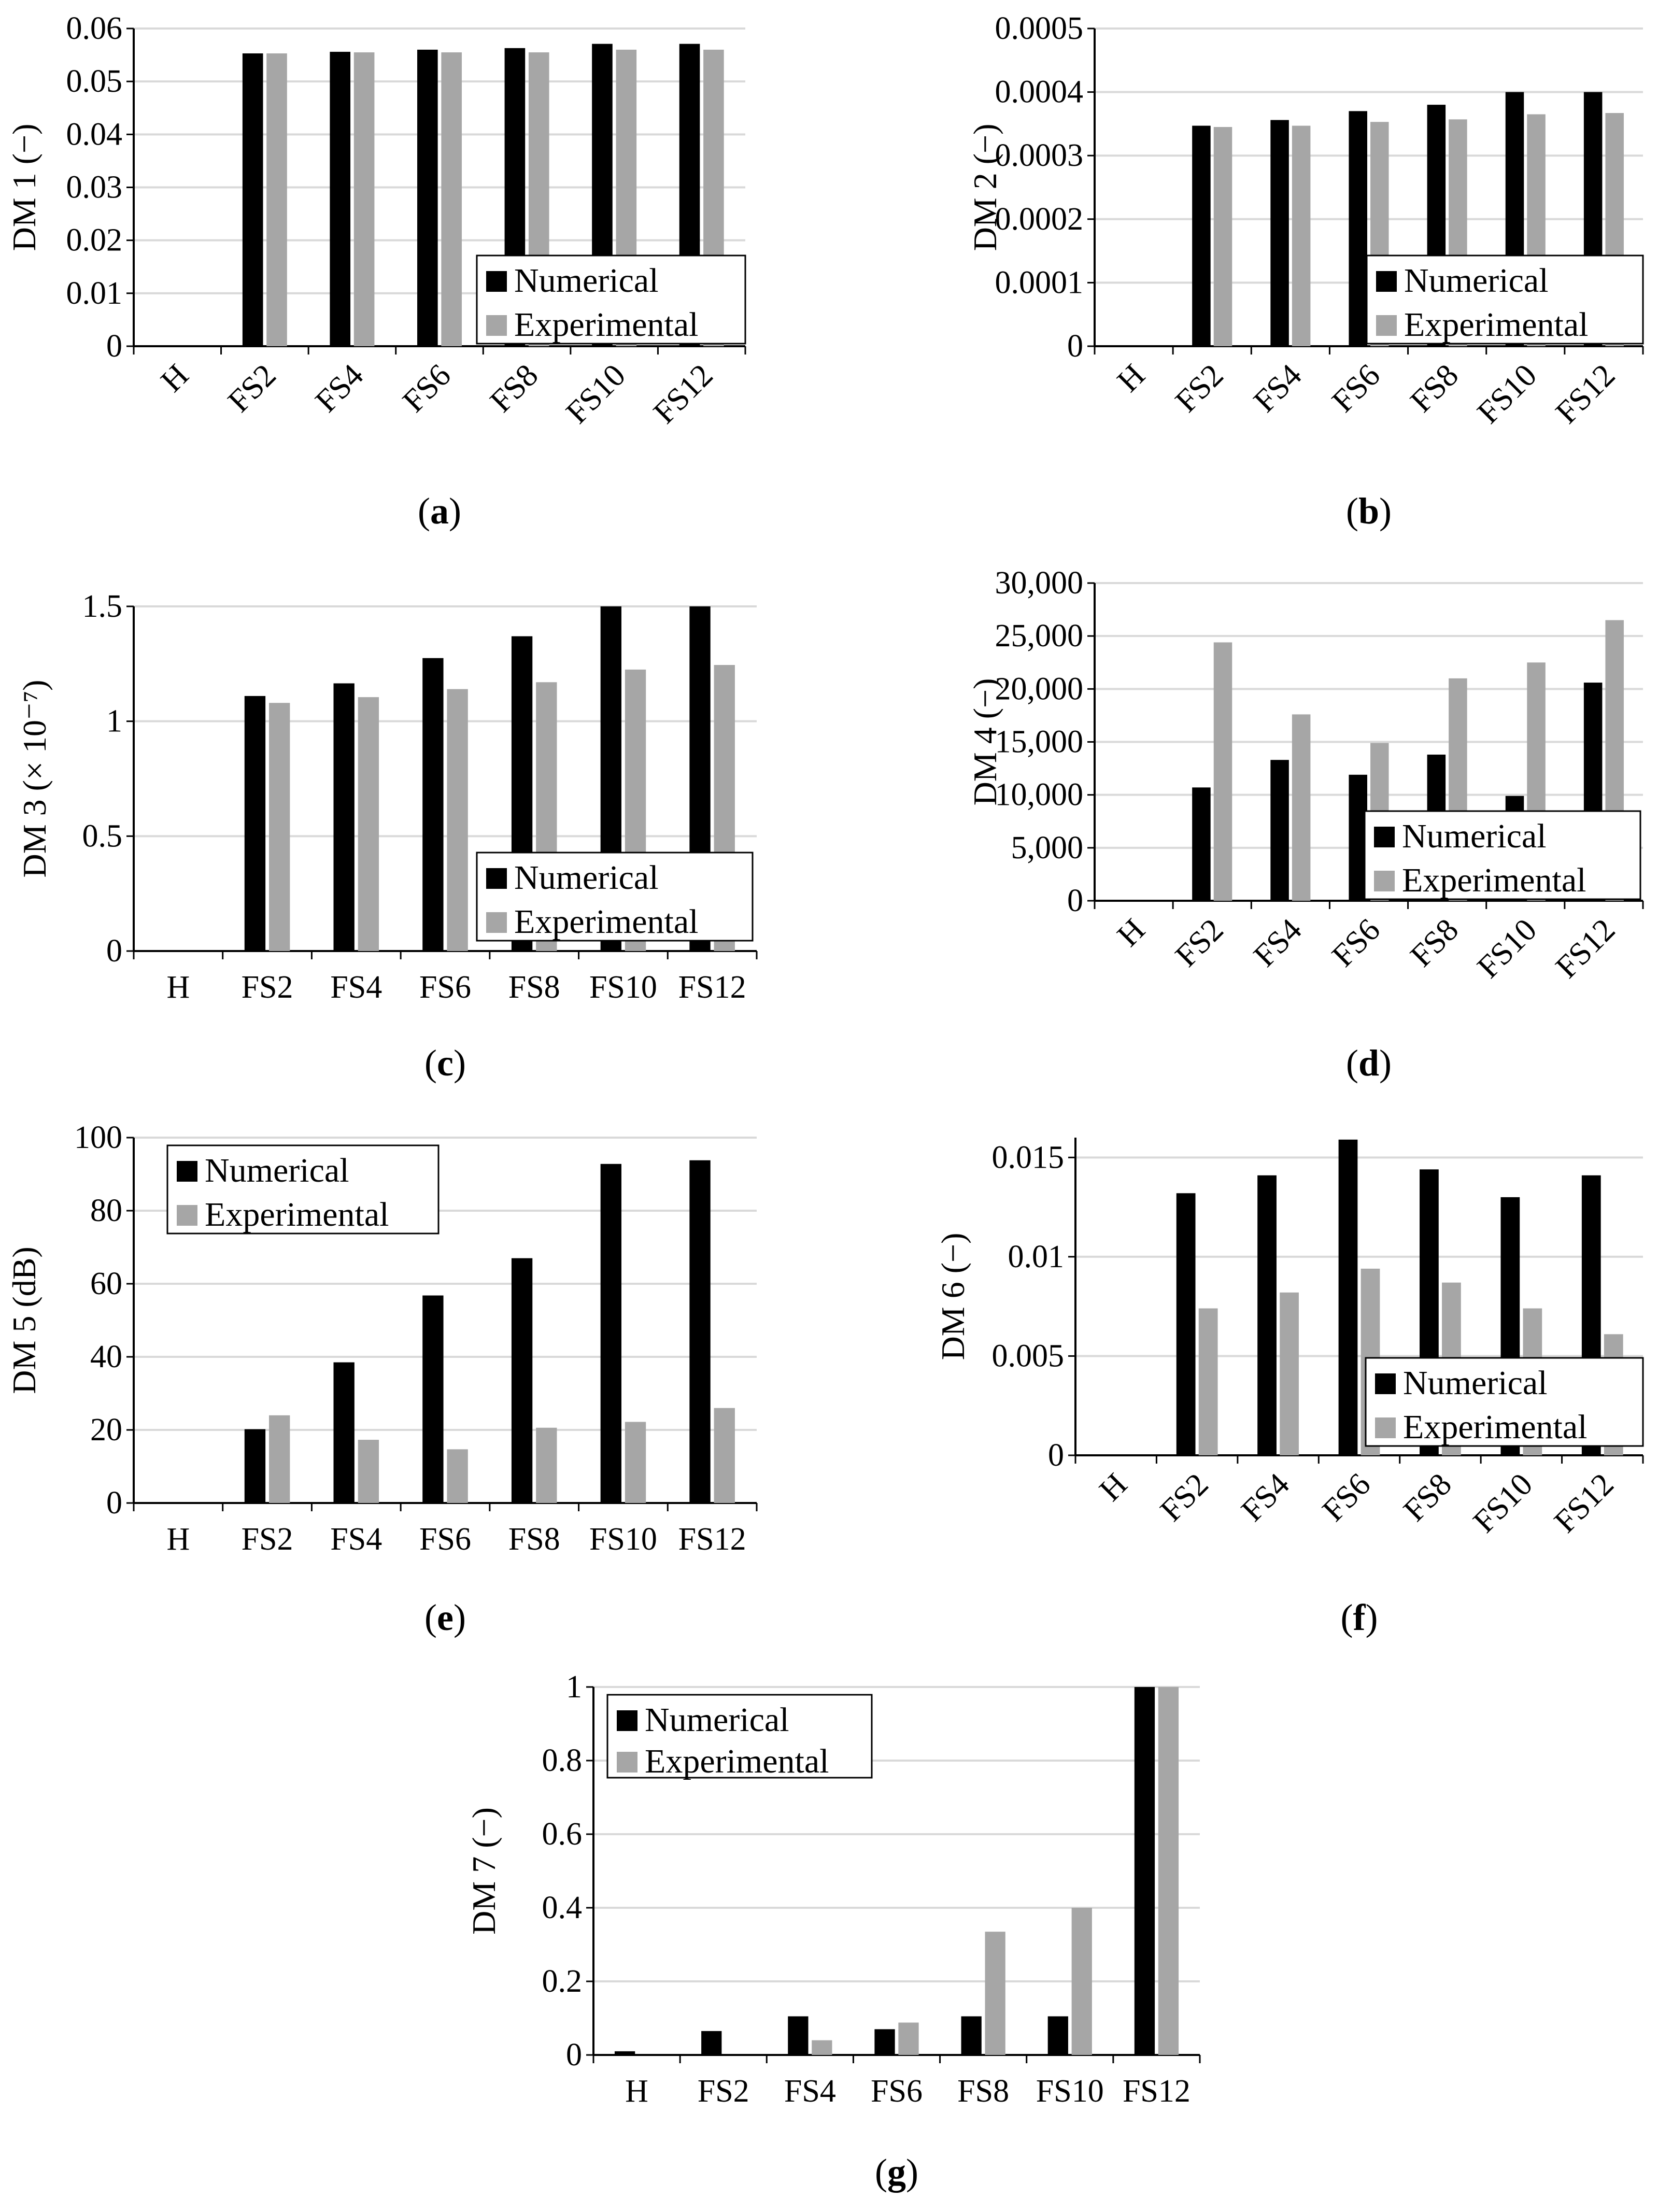 The image size is (1658, 2212). I want to click on y-tick-label: 0.0001, so click(1039, 282).